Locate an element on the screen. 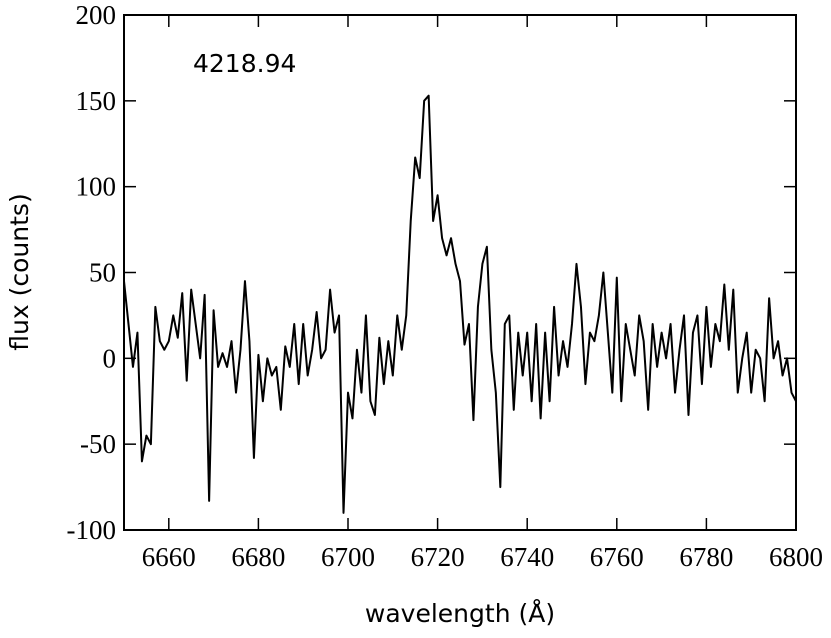  y-tick-label: 100 is located at coordinates (96, 187).